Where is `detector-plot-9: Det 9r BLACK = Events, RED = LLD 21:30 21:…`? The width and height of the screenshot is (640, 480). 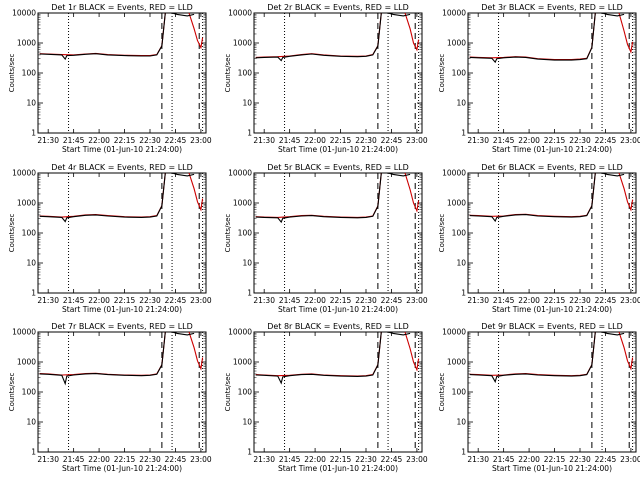 detector-plot-9: Det 9r BLACK = Events, RED = LLD 21:30 21:… is located at coordinates (539, 397).